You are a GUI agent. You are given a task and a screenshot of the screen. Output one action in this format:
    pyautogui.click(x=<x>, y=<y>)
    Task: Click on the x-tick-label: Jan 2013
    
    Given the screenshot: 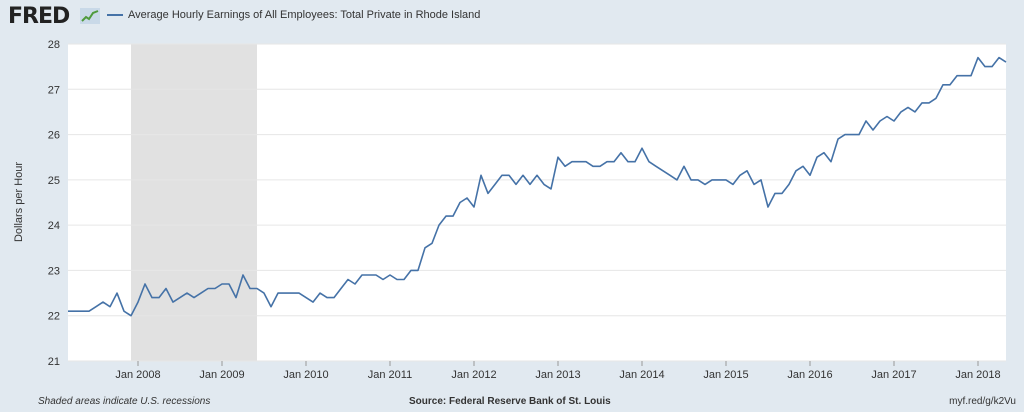 What is the action you would take?
    pyautogui.click(x=557, y=375)
    